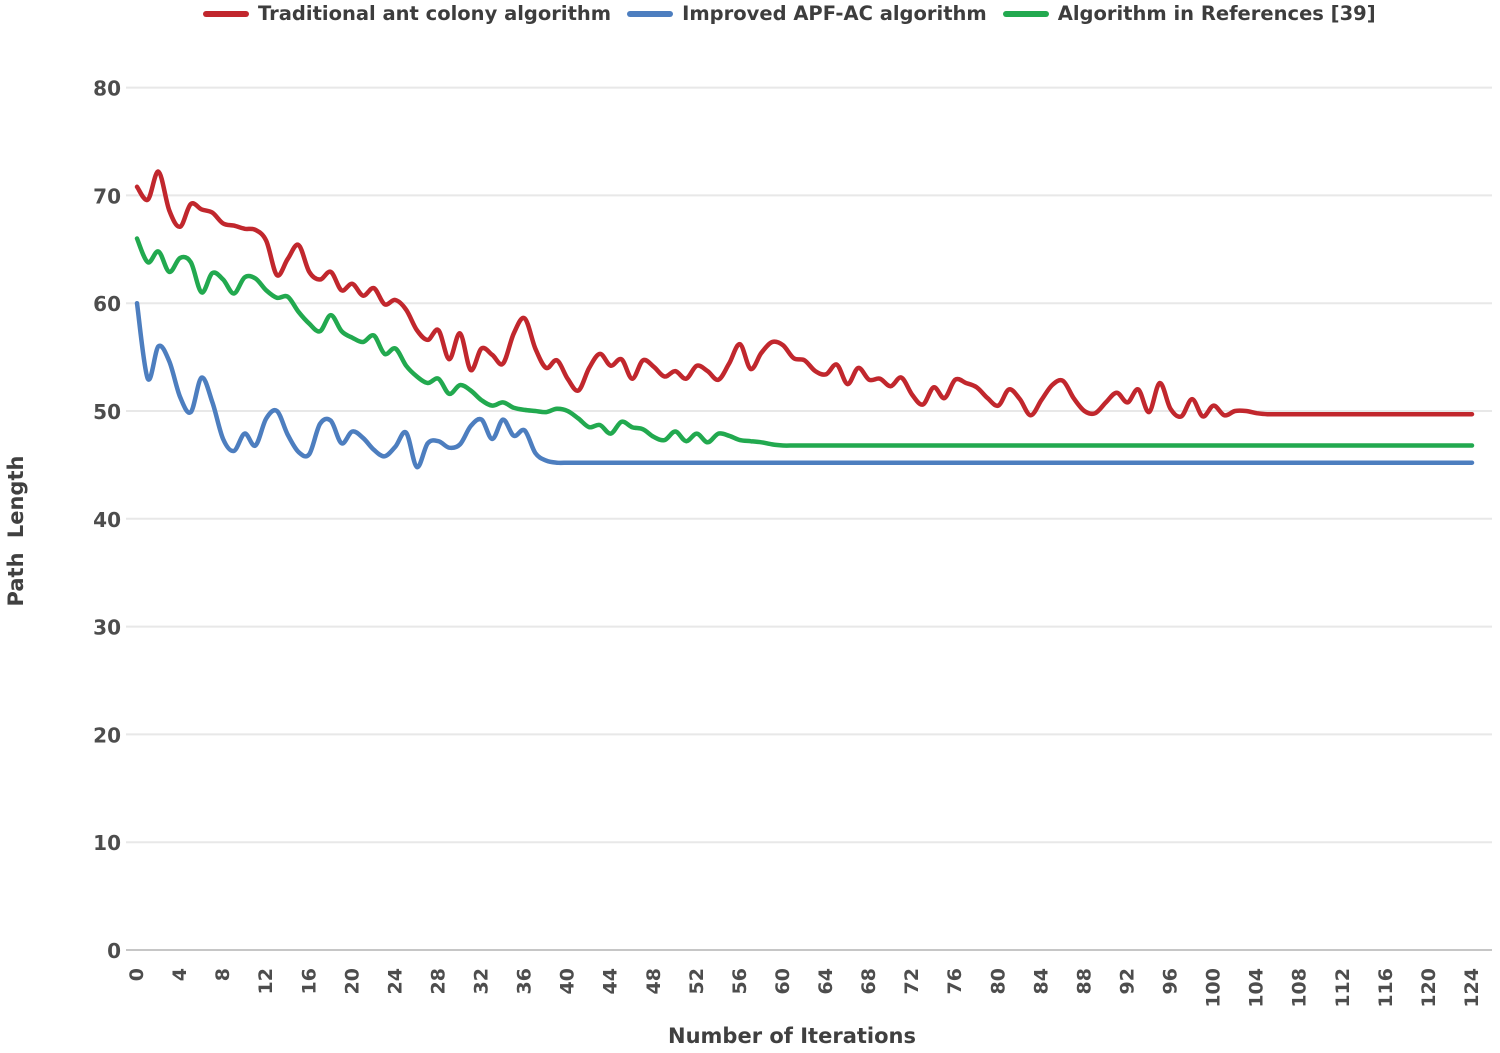 Image resolution: width=1500 pixels, height=1053 pixels. Describe the element at coordinates (137, 974) in the screenshot. I see `x-tick-label-0: 0` at that location.